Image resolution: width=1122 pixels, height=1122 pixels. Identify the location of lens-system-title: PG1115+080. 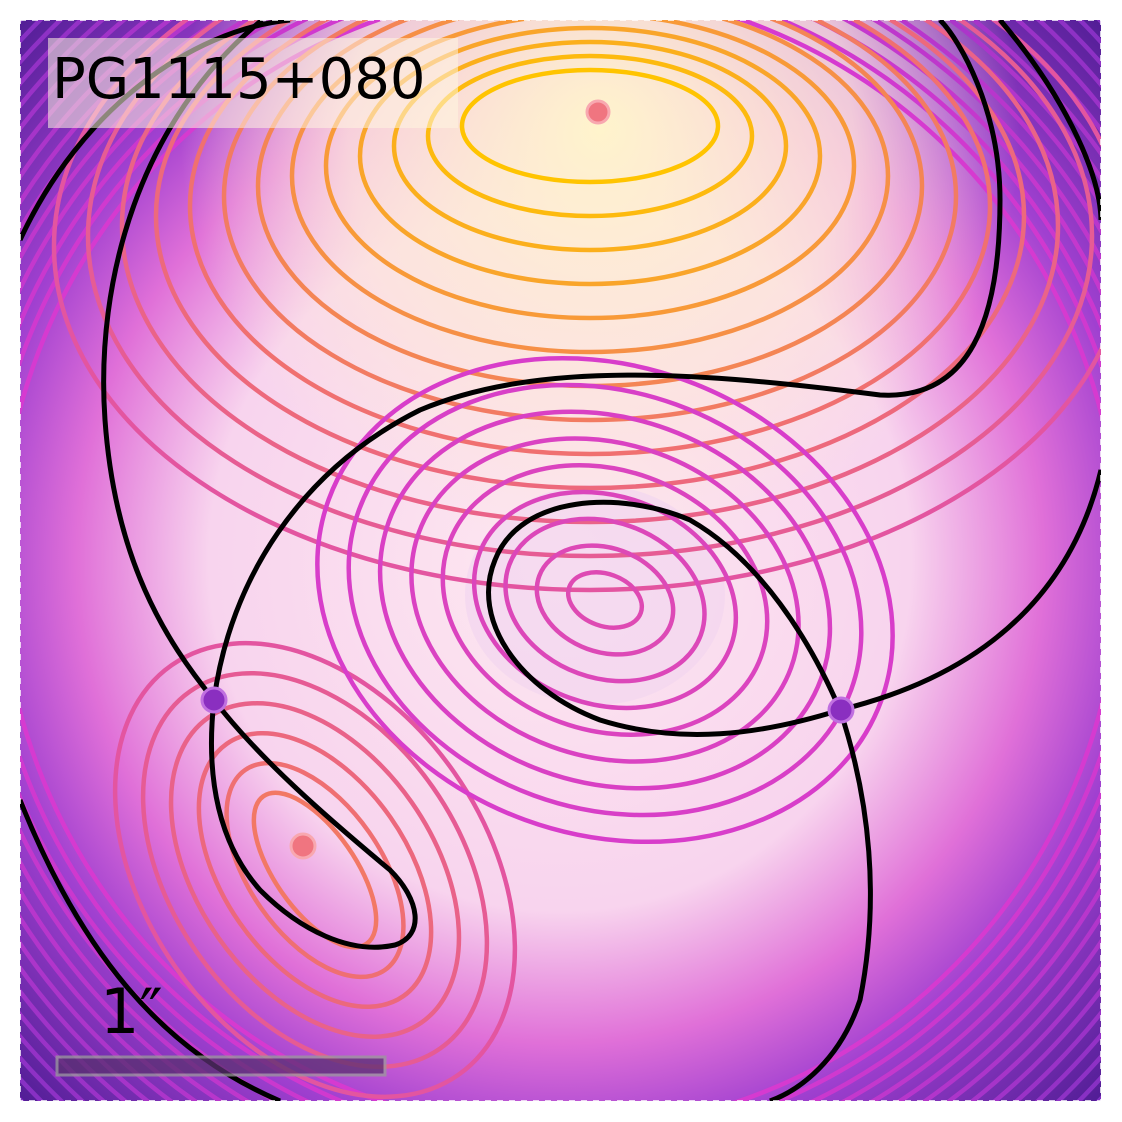
(239, 79).